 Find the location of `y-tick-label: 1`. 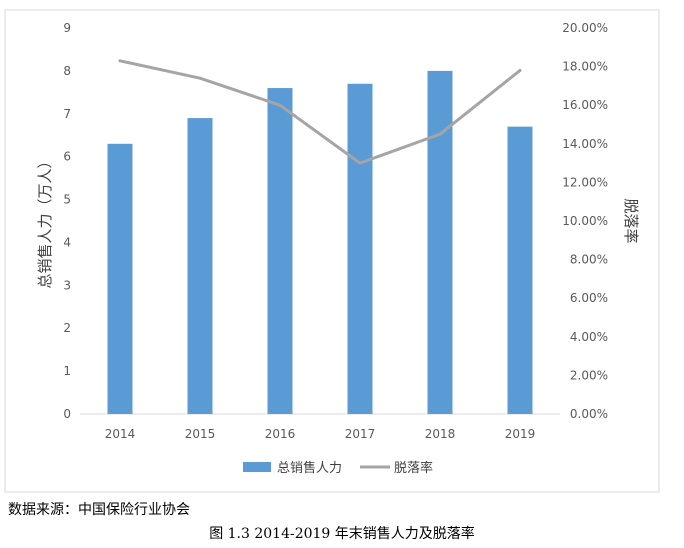

y-tick-label: 1 is located at coordinates (67, 371).